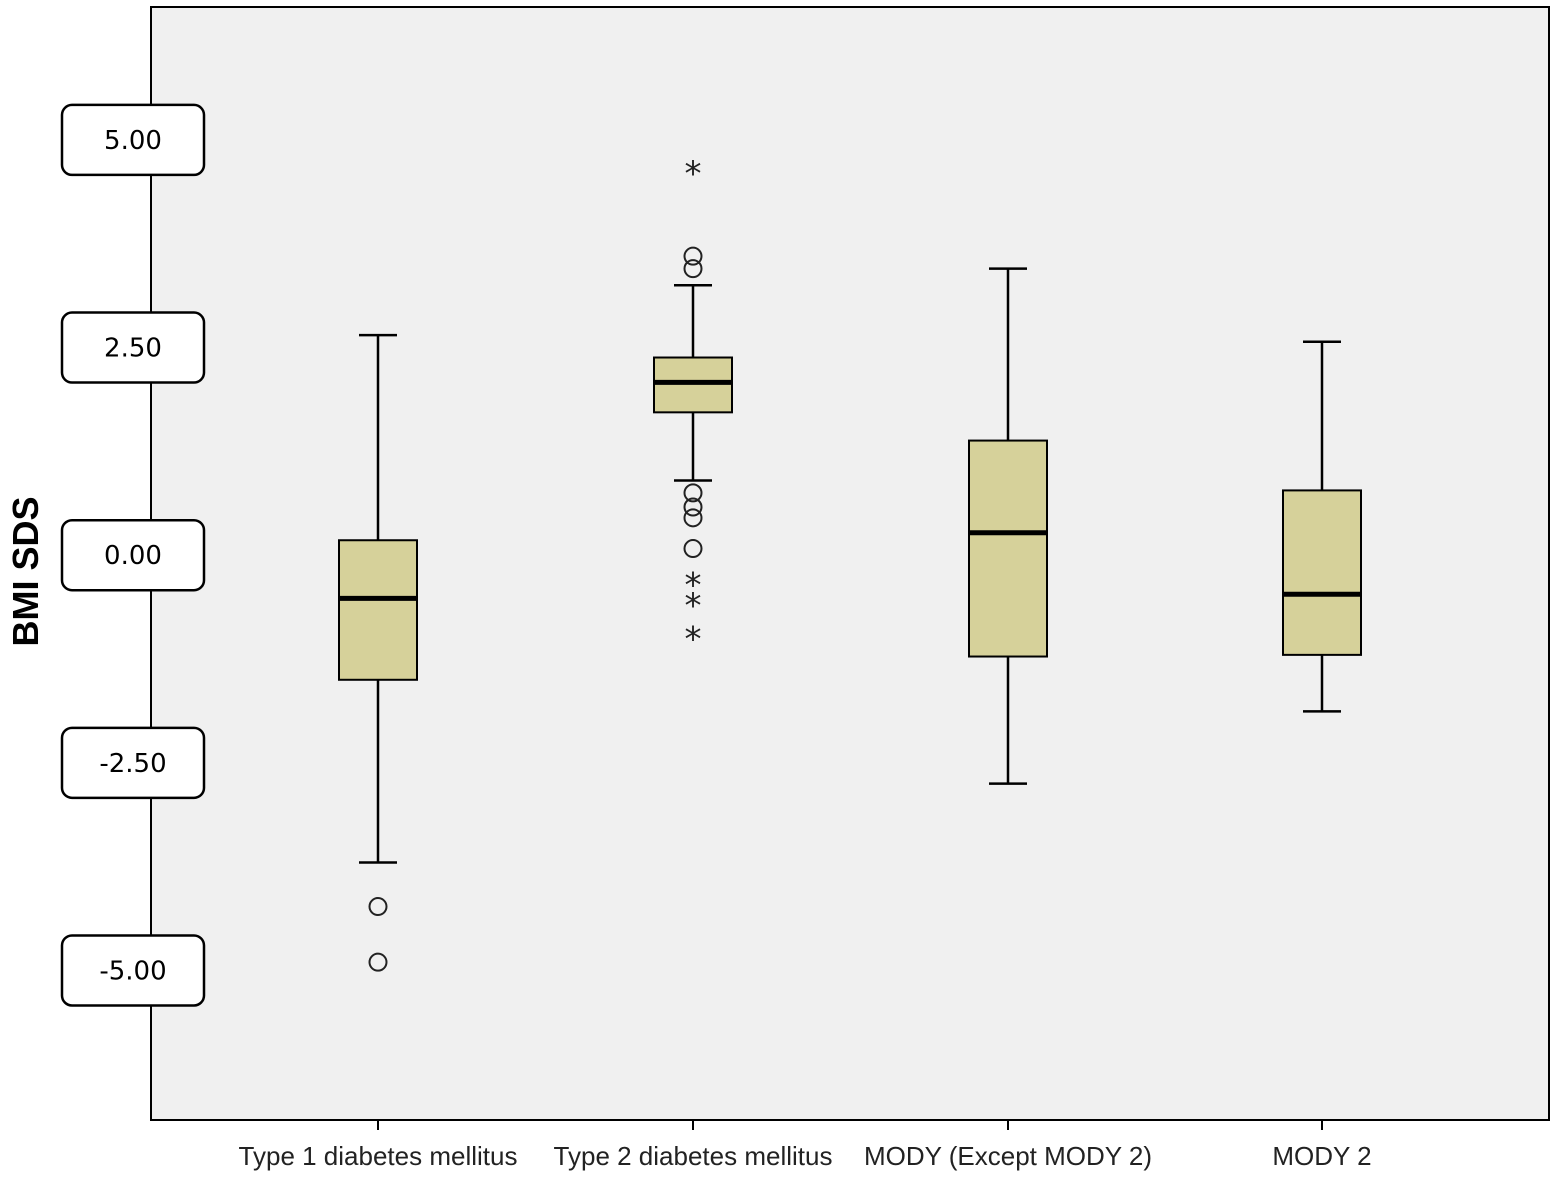 Image resolution: width=1556 pixels, height=1180 pixels. I want to click on x-category-label: Type 2 diabetes mellitus, so click(693, 1156).